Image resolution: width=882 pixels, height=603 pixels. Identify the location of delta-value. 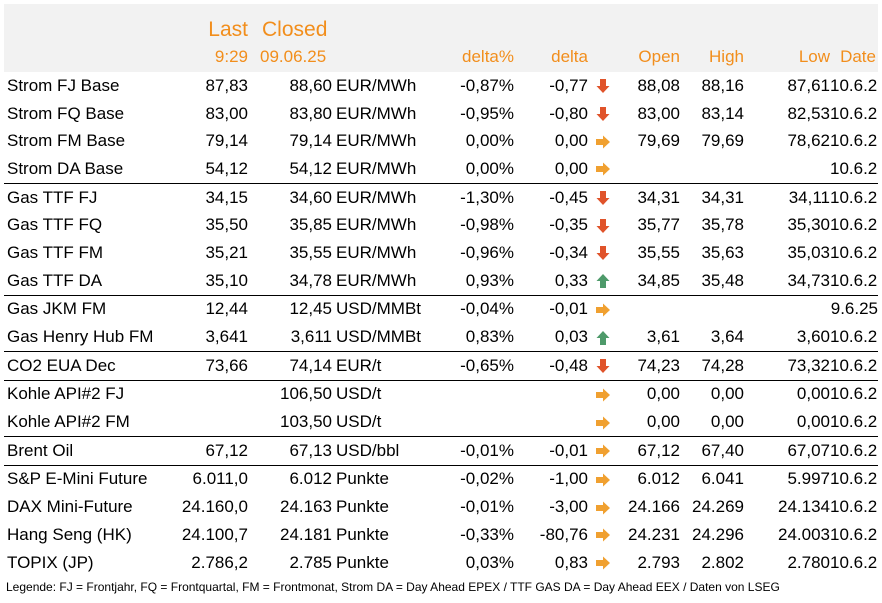
(551, 422).